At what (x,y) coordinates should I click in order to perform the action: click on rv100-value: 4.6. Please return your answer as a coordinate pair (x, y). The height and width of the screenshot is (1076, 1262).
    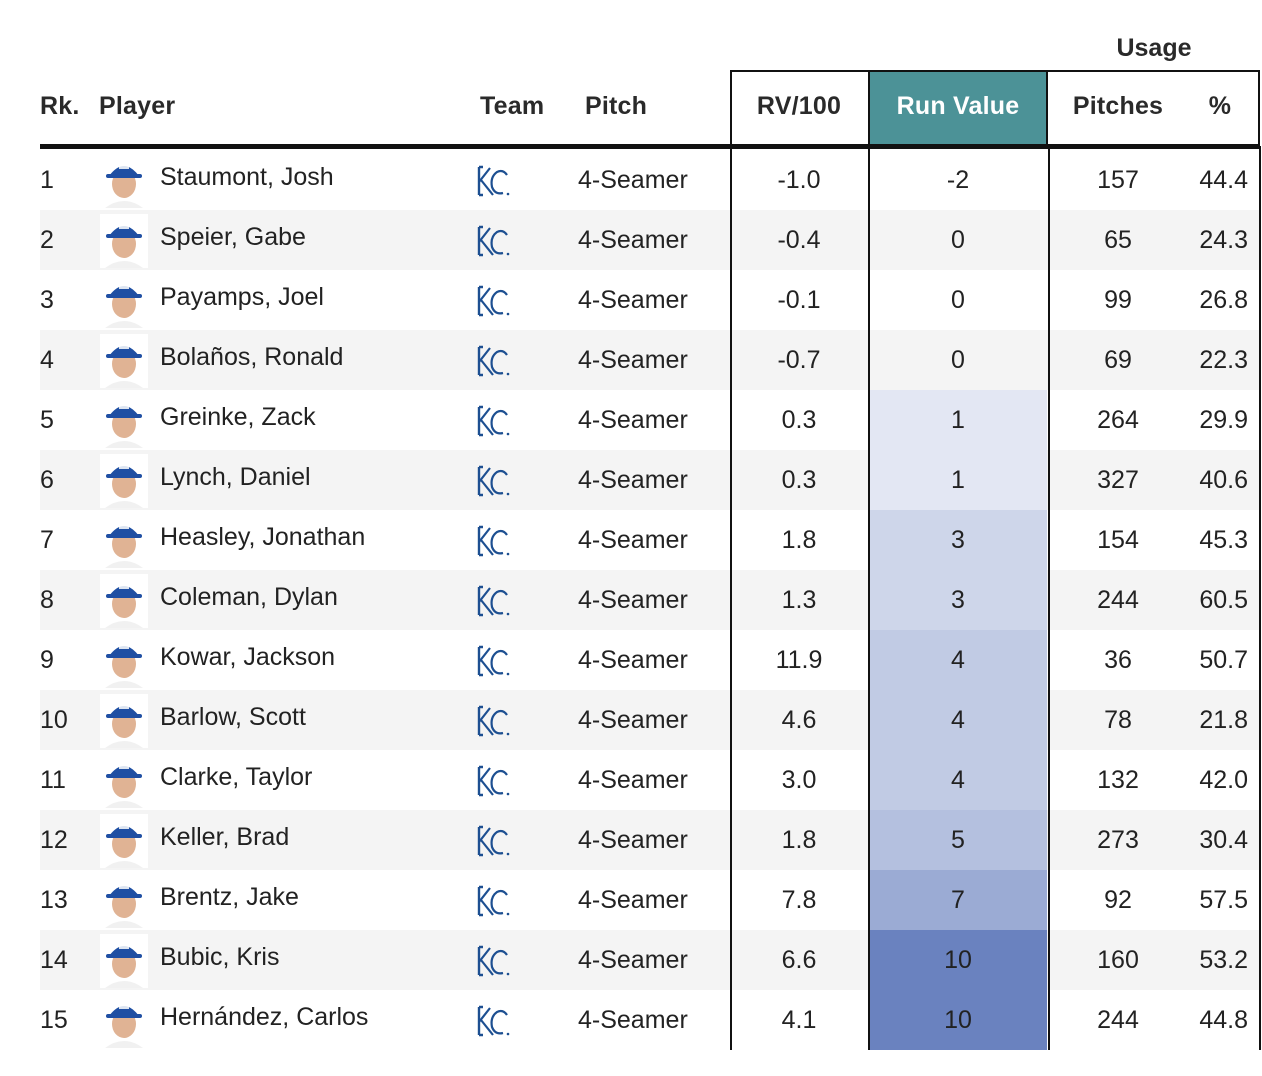
    Looking at the image, I should click on (799, 720).